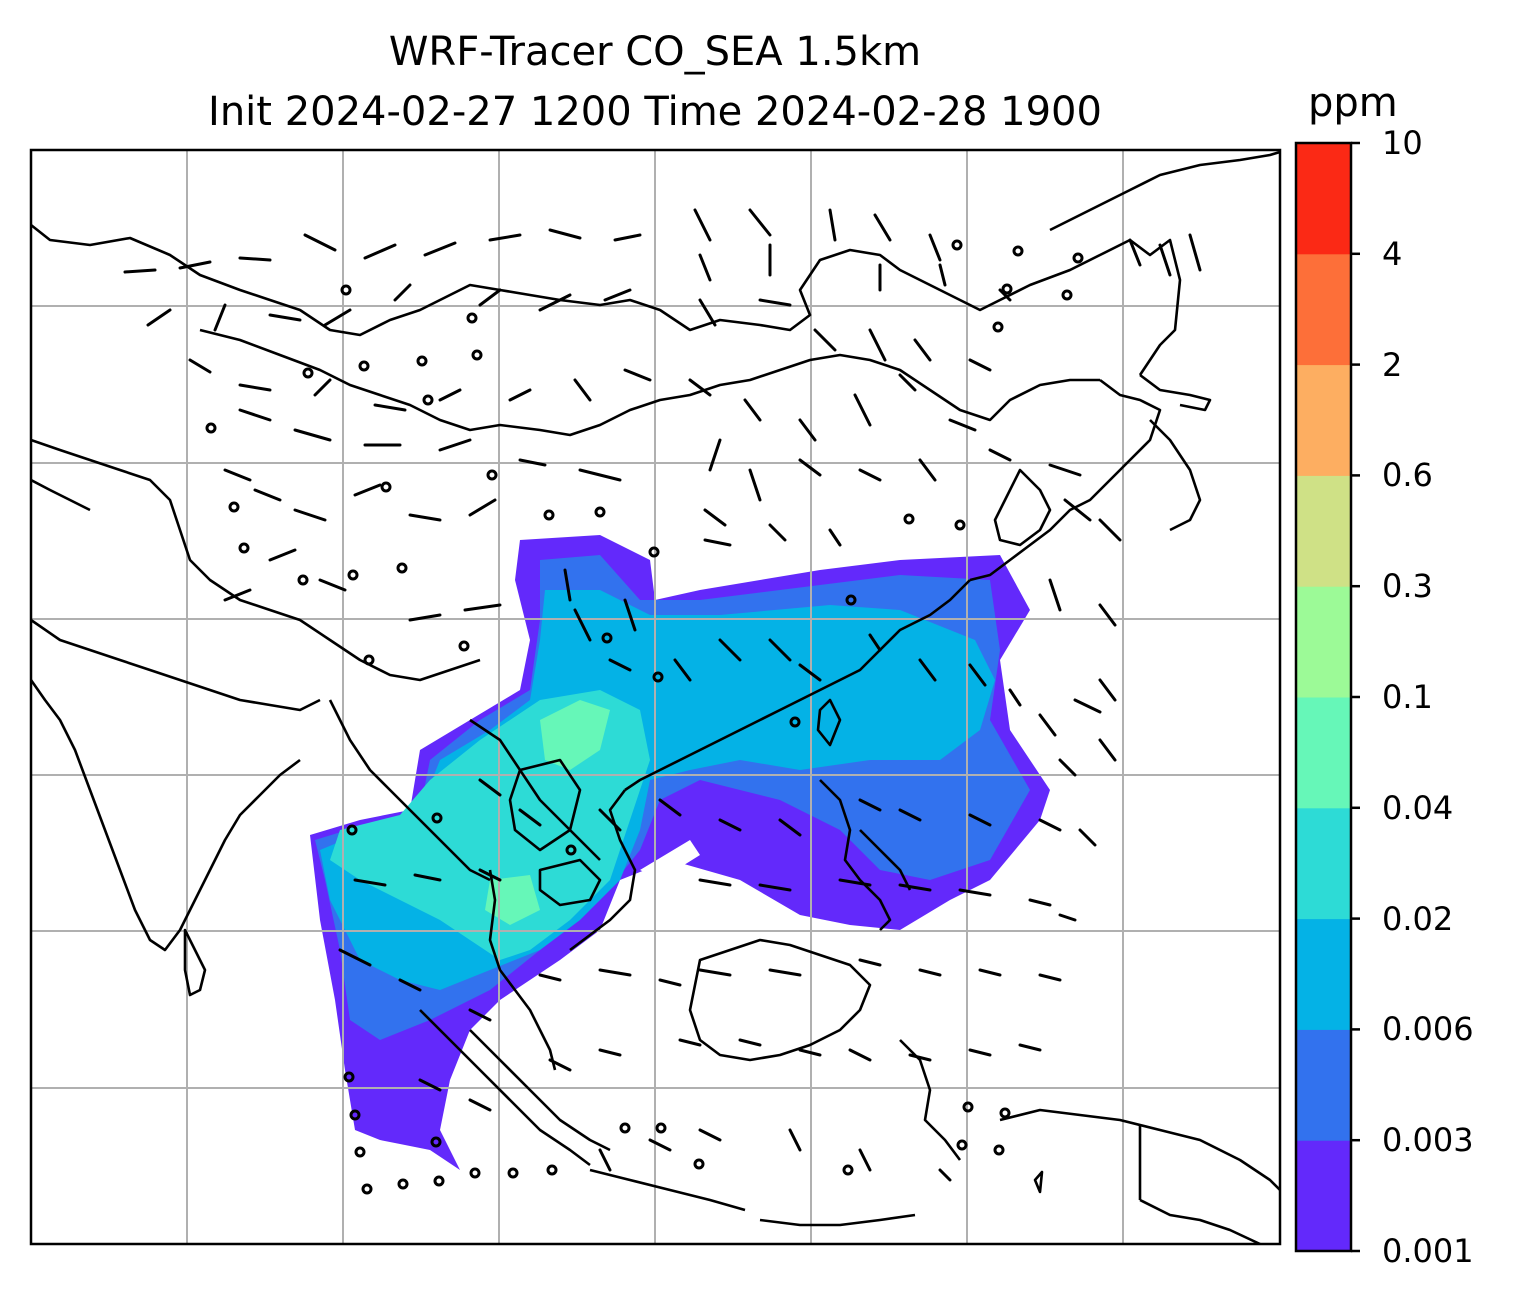  I want to click on colorbar-tick-label: 0.006, so click(1428, 1029).